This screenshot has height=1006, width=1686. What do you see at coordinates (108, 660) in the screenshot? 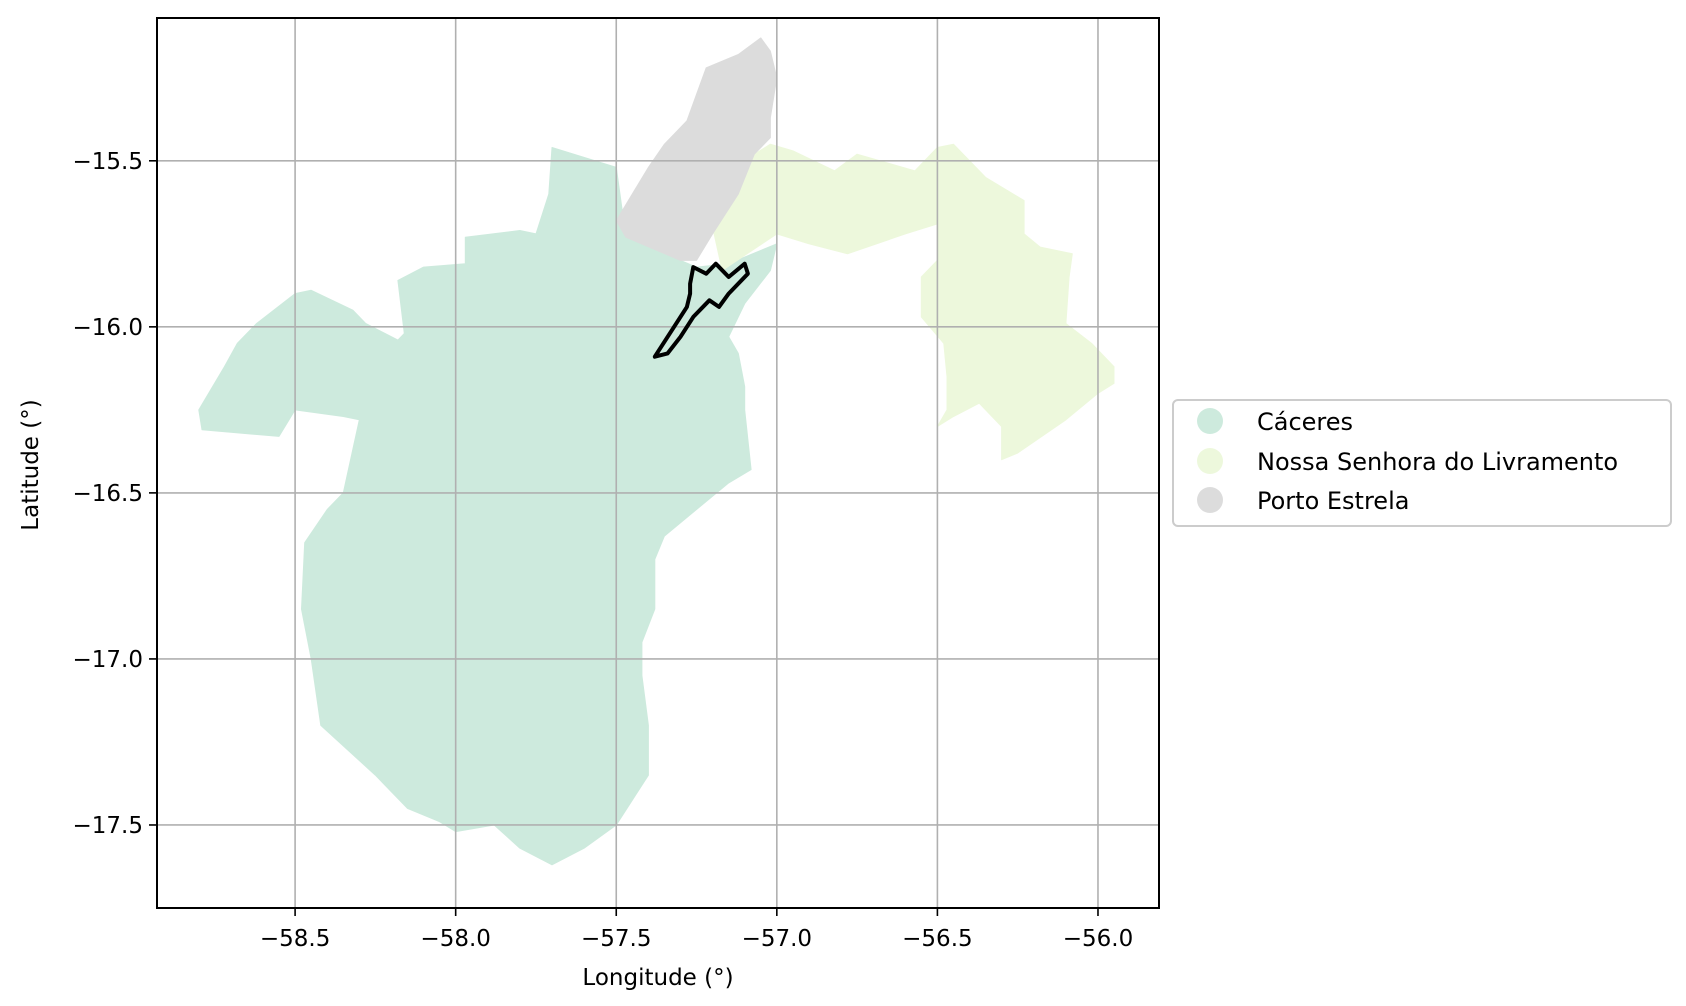
I see `y-tick-label: −17.0` at bounding box center [108, 660].